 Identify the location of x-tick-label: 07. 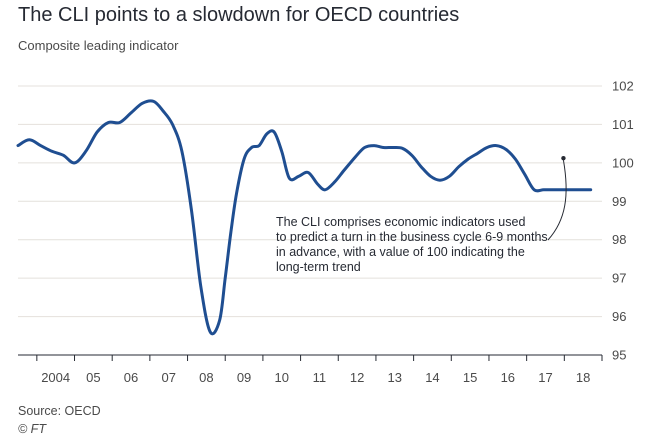
(168, 377).